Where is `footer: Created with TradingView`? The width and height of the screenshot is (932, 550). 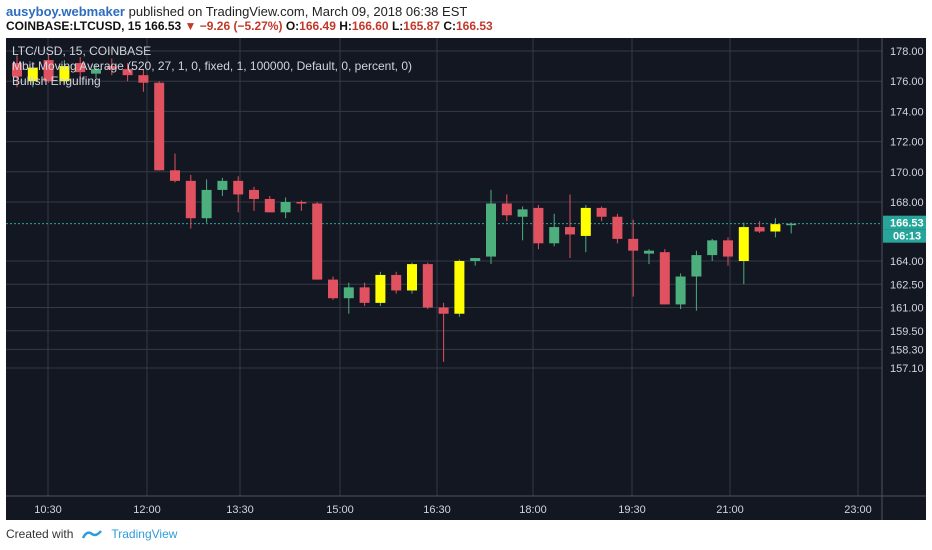
footer: Created with TradingView is located at coordinates (91, 534).